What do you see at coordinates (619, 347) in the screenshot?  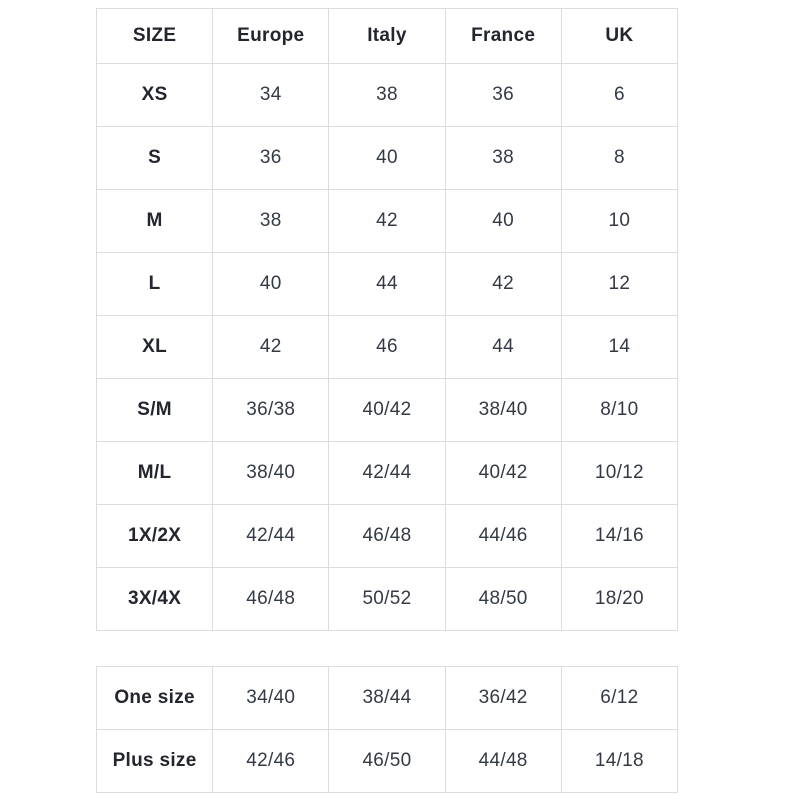 I see `value-cell: 14` at bounding box center [619, 347].